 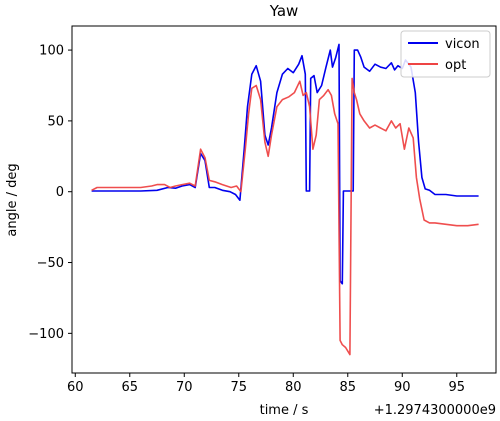 What do you see at coordinates (462, 44) in the screenshot?
I see `legend-label-vicon: vicon` at bounding box center [462, 44].